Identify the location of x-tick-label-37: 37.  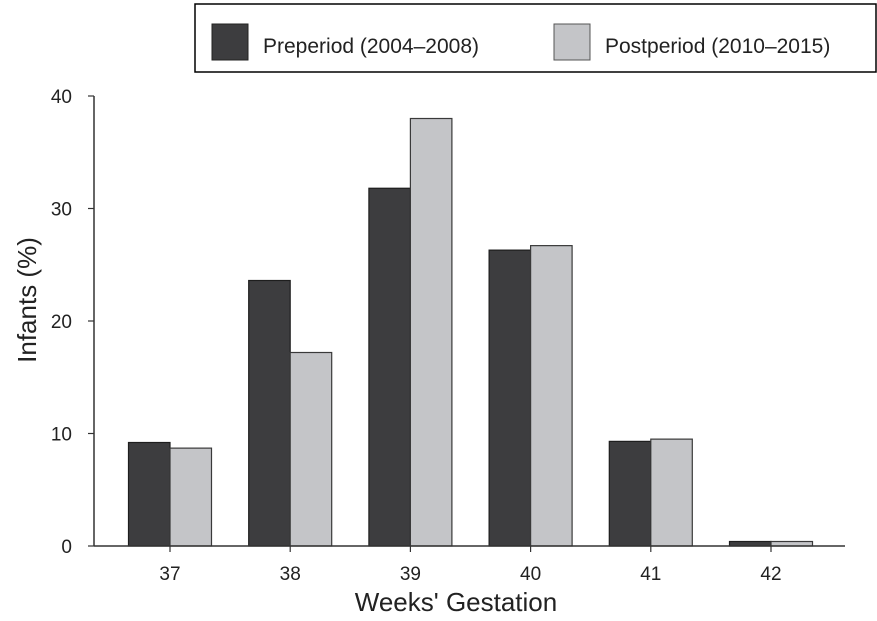
(169, 574).